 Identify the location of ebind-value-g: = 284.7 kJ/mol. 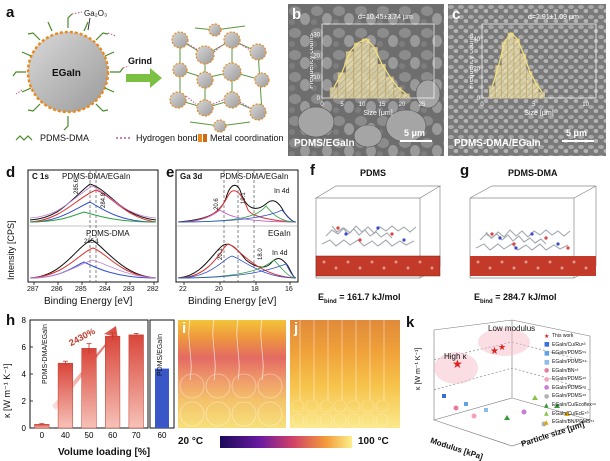
(524, 297).